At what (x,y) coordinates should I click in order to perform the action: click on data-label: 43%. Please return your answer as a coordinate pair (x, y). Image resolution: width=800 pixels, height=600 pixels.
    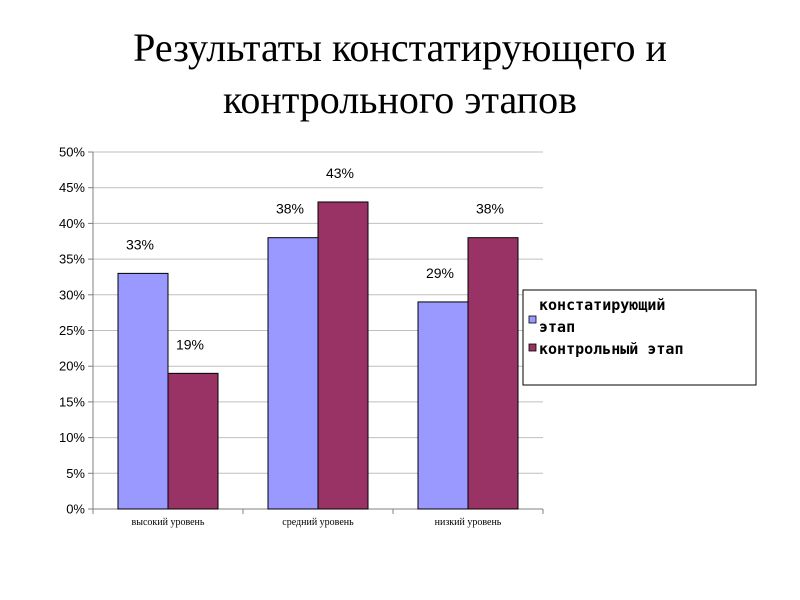
    Looking at the image, I should click on (340, 173).